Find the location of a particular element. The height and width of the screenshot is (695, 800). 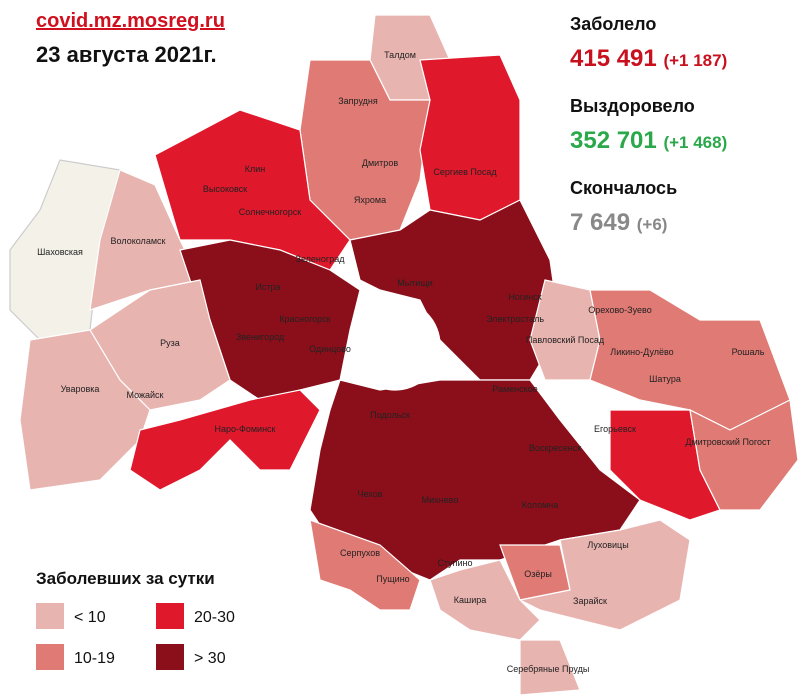

place-label: Шатура is located at coordinates (665, 379).